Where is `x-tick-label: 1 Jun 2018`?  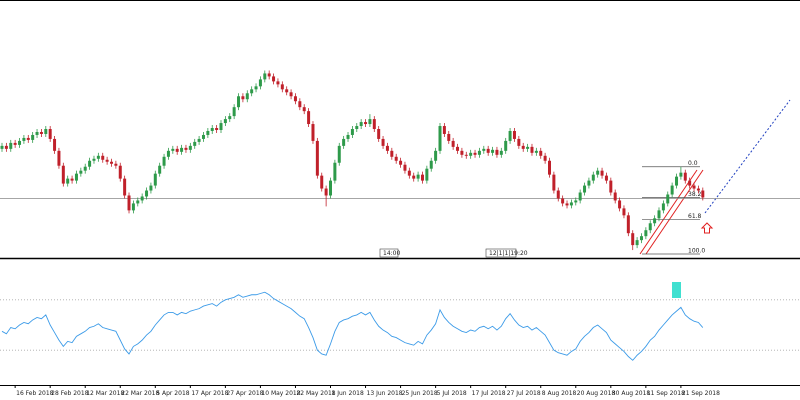
x-tick-label: 1 Jun 2018 is located at coordinates (348, 393).